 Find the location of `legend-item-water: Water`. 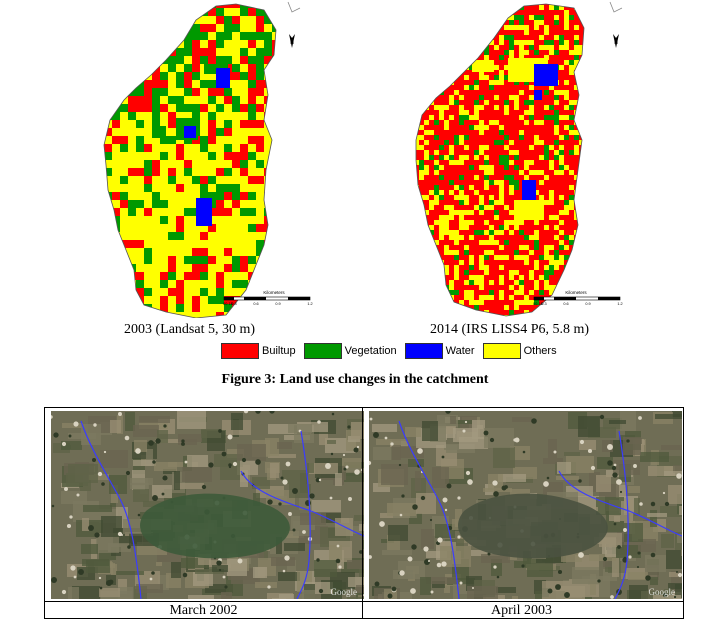

legend-item-water: Water is located at coordinates (439, 351).